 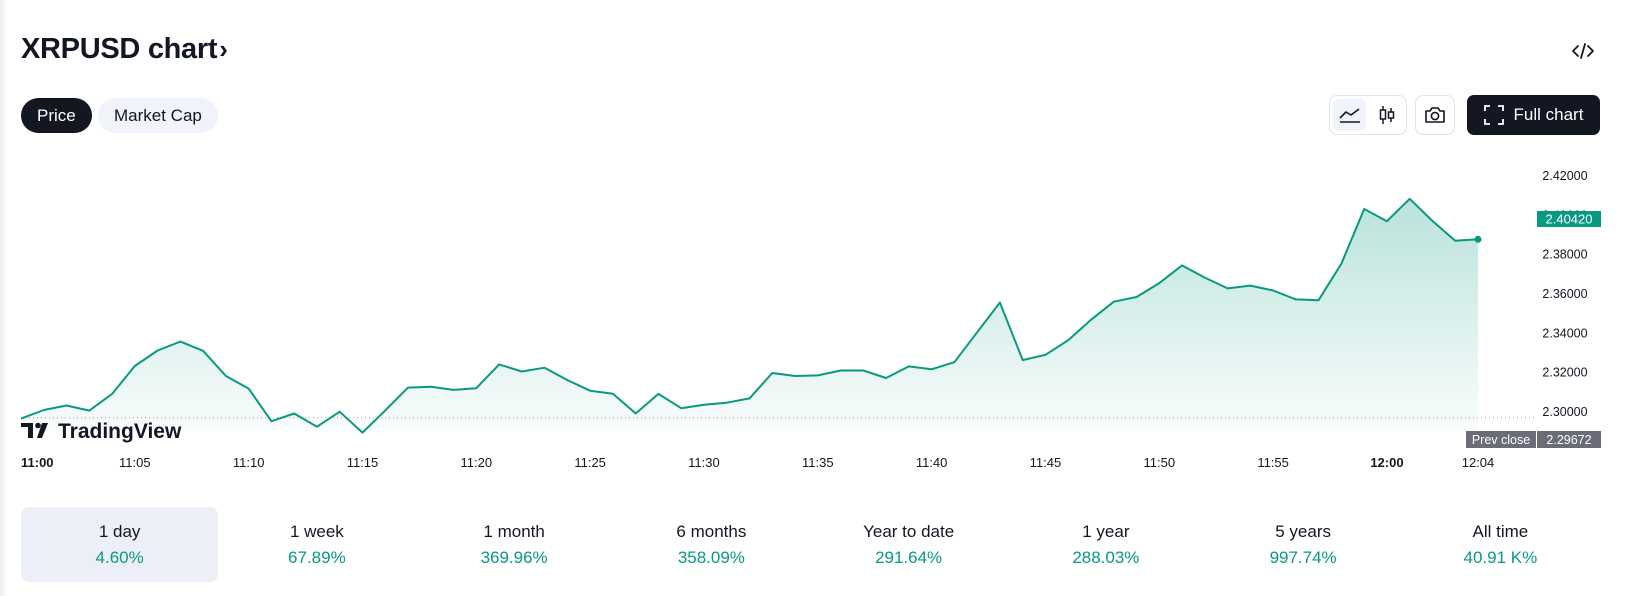 I want to click on candles-icon, so click(x=1386, y=115).